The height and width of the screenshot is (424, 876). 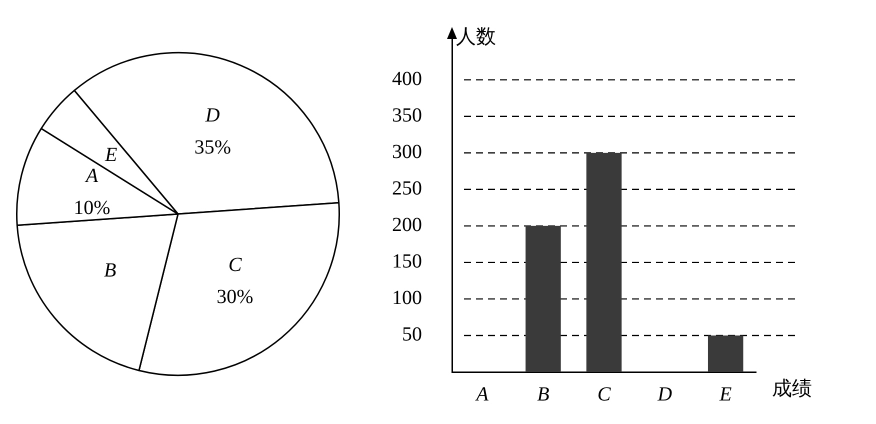 What do you see at coordinates (235, 265) in the screenshot?
I see `slice-label: C` at bounding box center [235, 265].